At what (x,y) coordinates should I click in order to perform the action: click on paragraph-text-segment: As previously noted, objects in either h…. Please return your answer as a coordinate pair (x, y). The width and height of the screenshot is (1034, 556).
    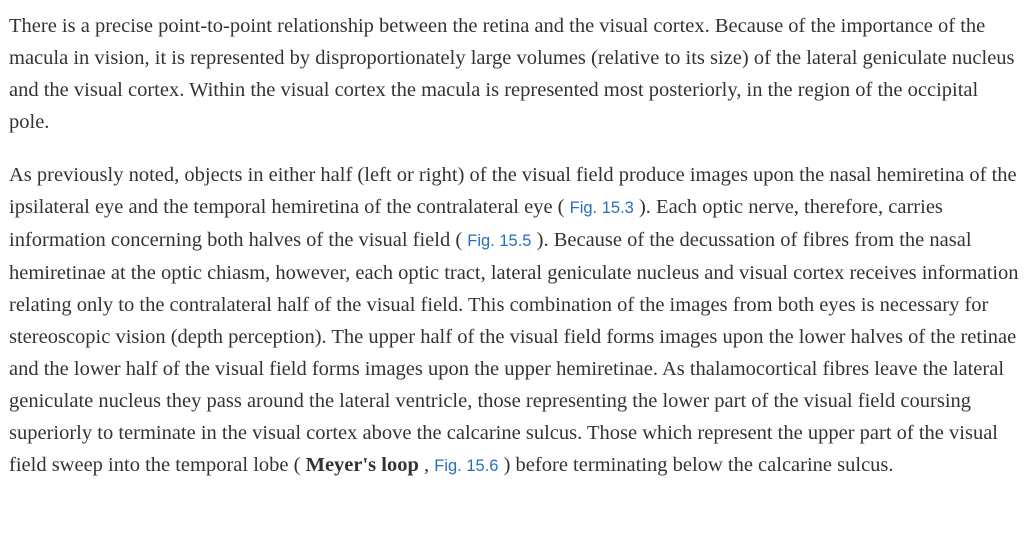
    Looking at the image, I should click on (513, 191).